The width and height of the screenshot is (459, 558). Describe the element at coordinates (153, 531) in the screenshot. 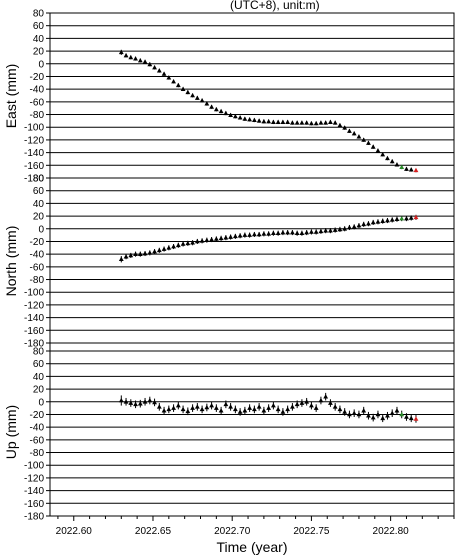

I see `x-tick-label: 2022.65` at that location.